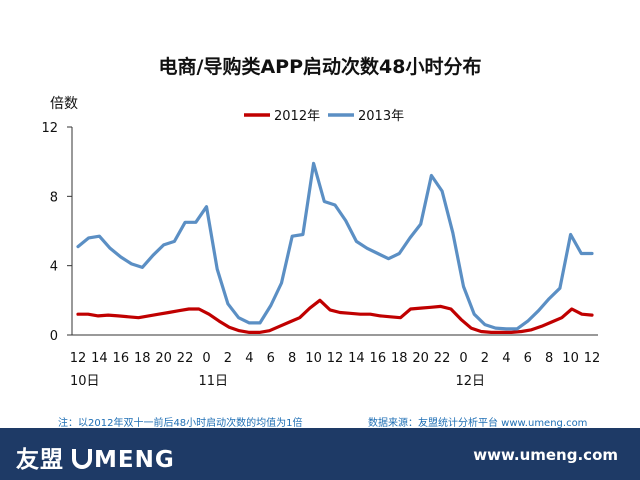  I want to click on series-line-2012年, so click(335, 316).